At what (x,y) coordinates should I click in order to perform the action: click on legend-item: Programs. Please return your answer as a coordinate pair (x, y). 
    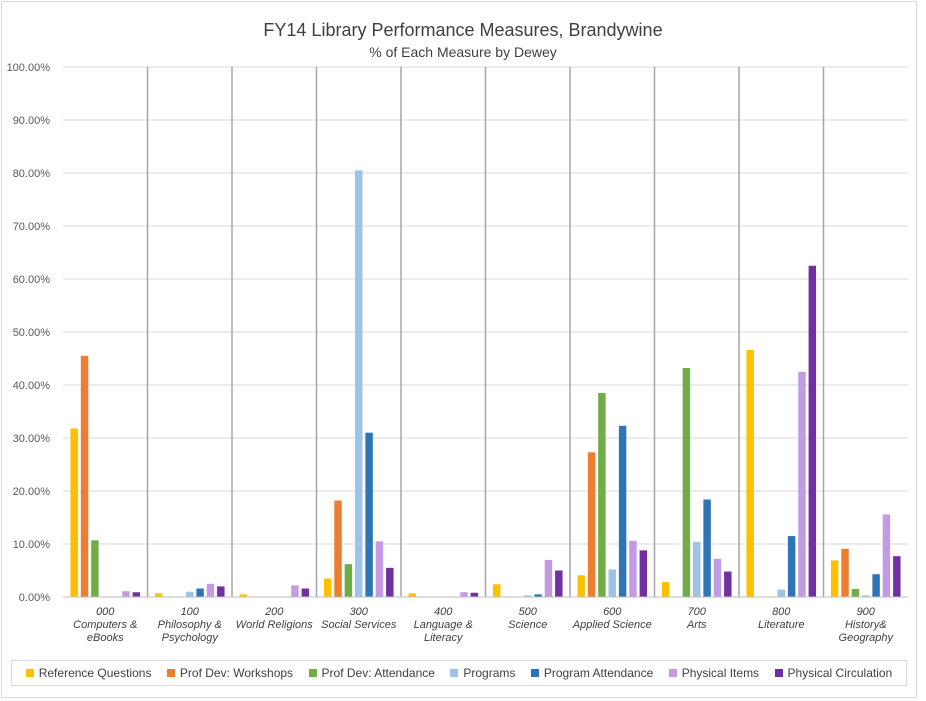
    Looking at the image, I should click on (482, 673).